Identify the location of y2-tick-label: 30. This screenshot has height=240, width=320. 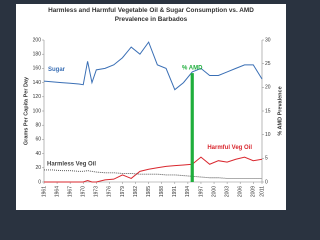
(268, 40).